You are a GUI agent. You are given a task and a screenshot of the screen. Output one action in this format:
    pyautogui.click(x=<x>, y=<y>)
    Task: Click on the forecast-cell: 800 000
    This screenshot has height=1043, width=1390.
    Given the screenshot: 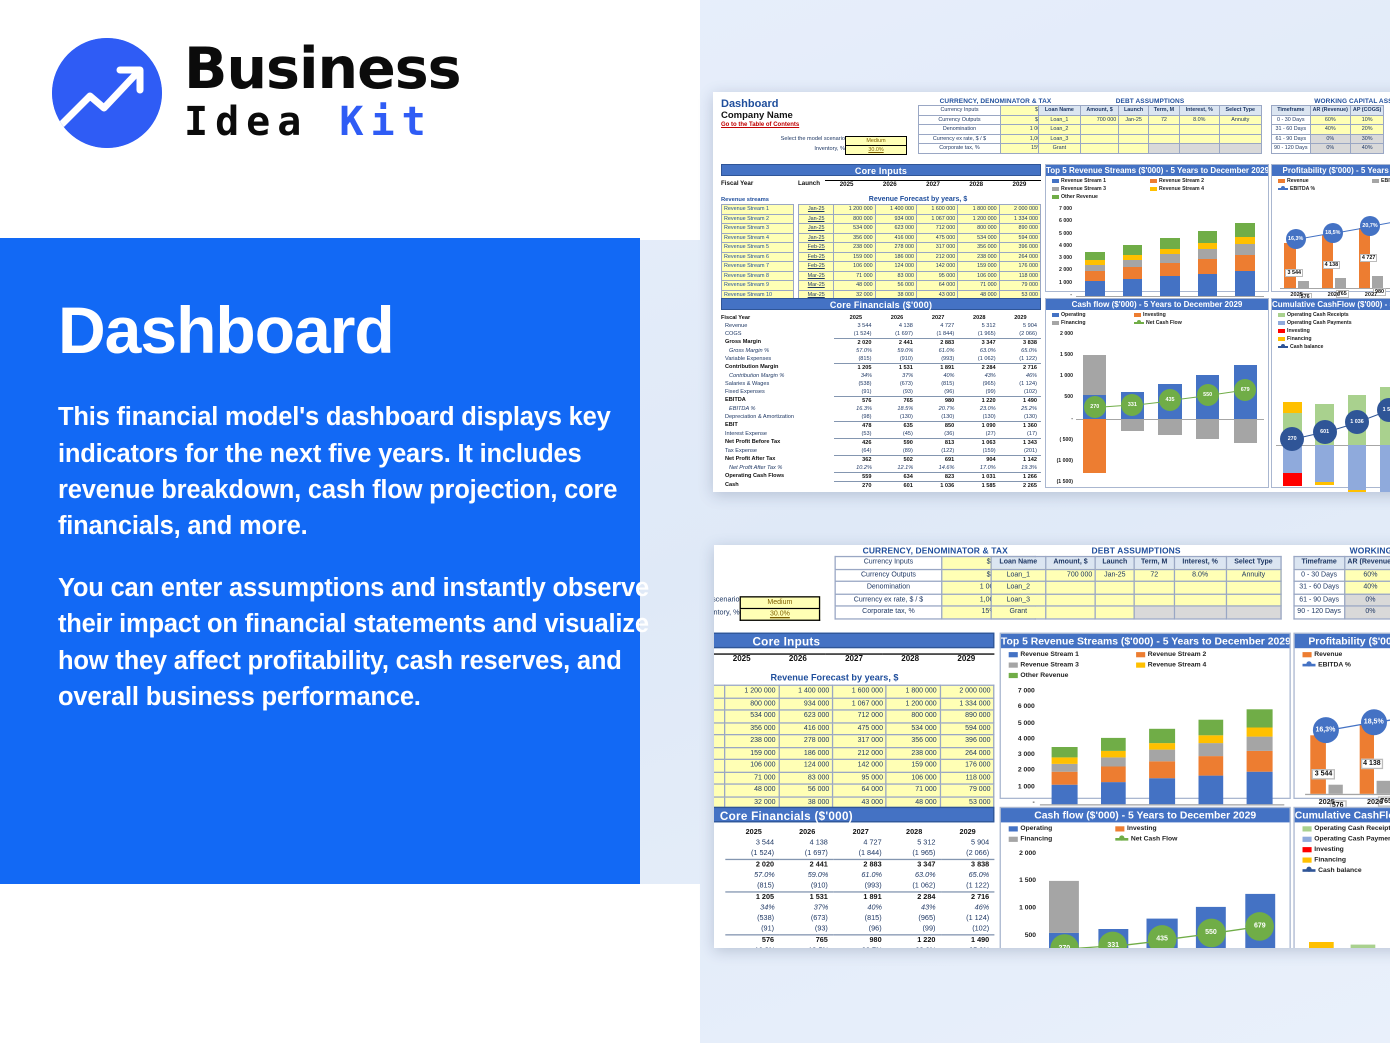 What is the action you would take?
    pyautogui.click(x=752, y=703)
    